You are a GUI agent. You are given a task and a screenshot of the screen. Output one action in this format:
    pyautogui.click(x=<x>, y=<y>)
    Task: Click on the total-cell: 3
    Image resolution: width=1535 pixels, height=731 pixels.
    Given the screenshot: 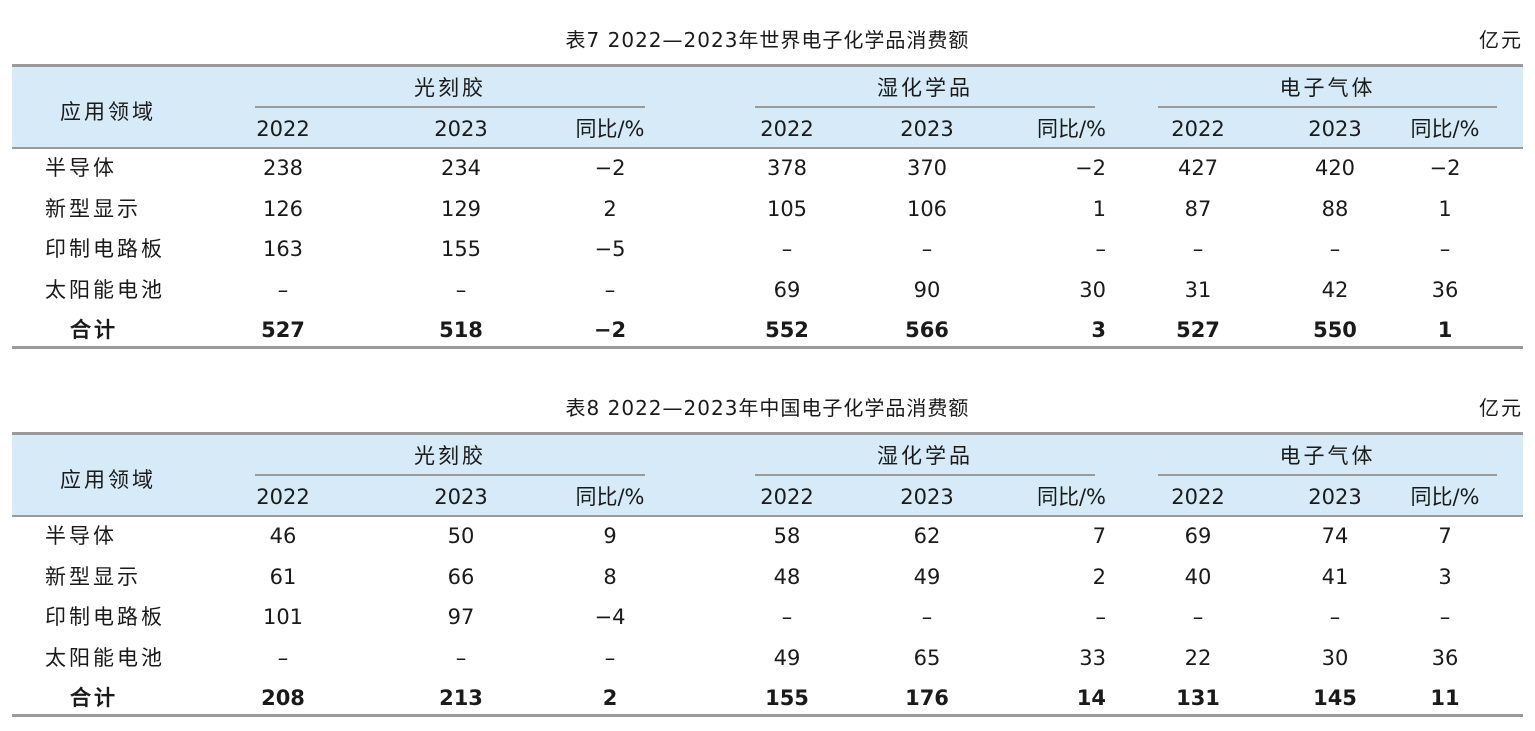 What is the action you would take?
    pyautogui.click(x=1098, y=330)
    